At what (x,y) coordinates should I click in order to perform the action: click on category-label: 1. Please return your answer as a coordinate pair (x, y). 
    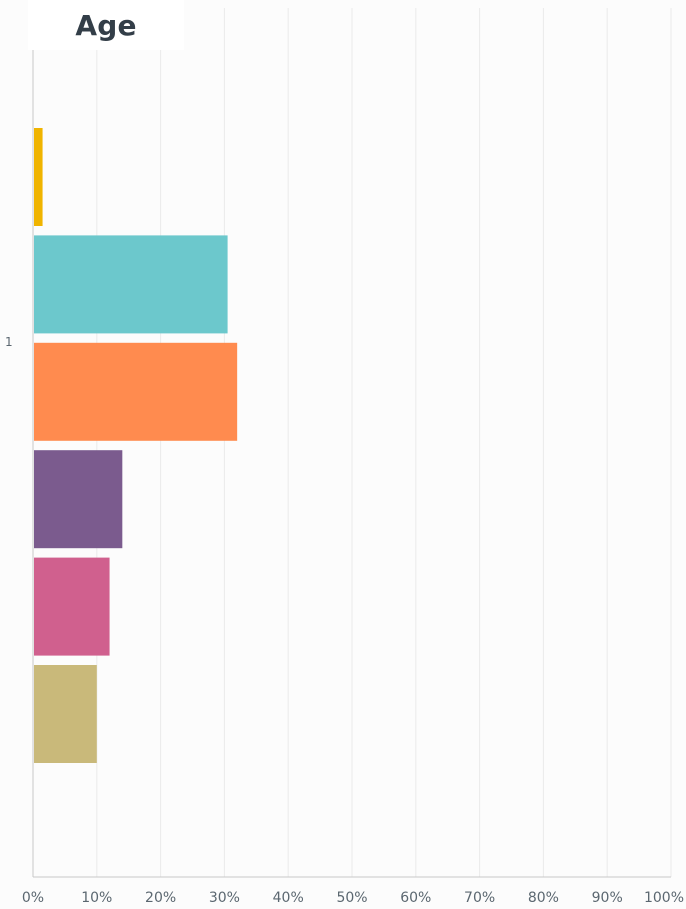
    Looking at the image, I should click on (9, 342).